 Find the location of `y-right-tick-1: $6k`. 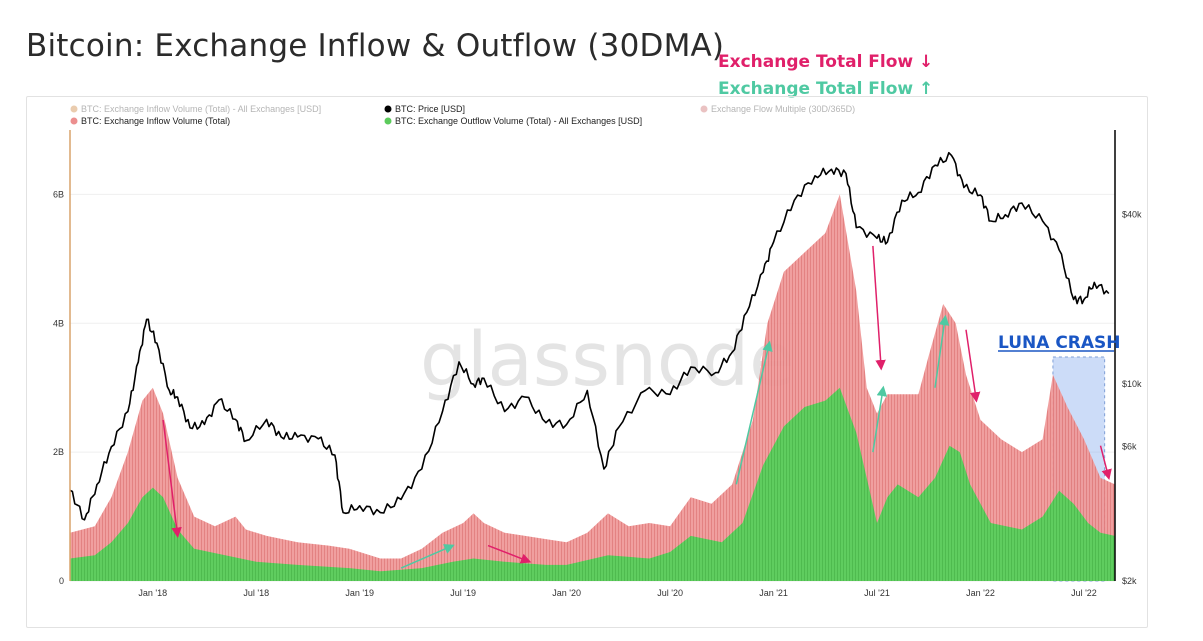

y-right-tick-1: $6k is located at coordinates (1129, 447).